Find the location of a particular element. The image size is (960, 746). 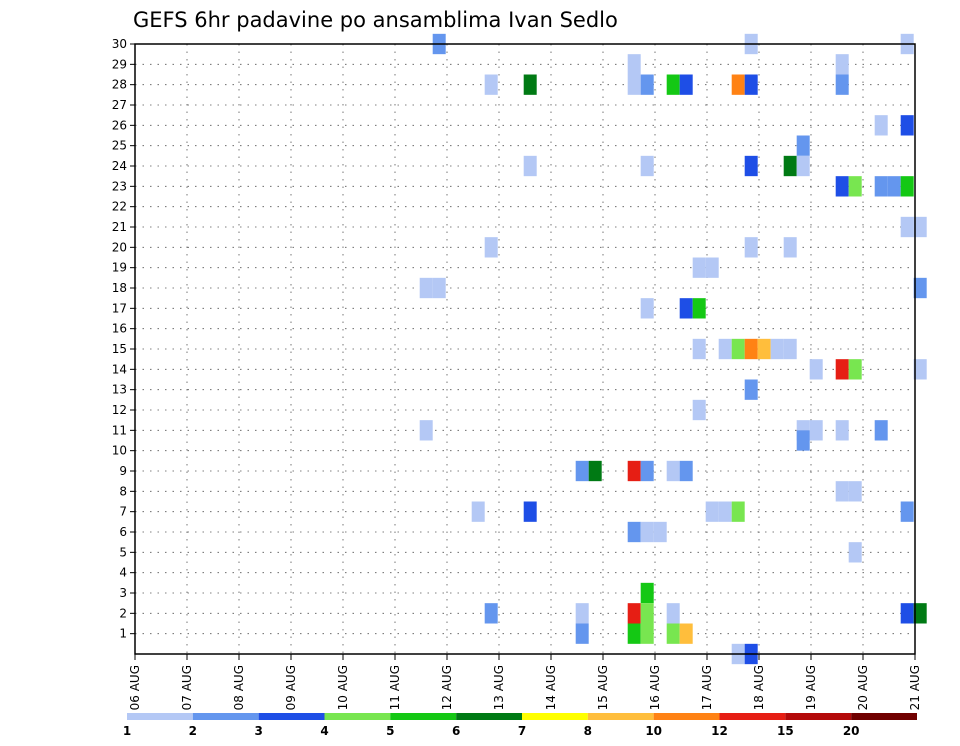

x-tick-label: 16 AUG is located at coordinates (655, 687).